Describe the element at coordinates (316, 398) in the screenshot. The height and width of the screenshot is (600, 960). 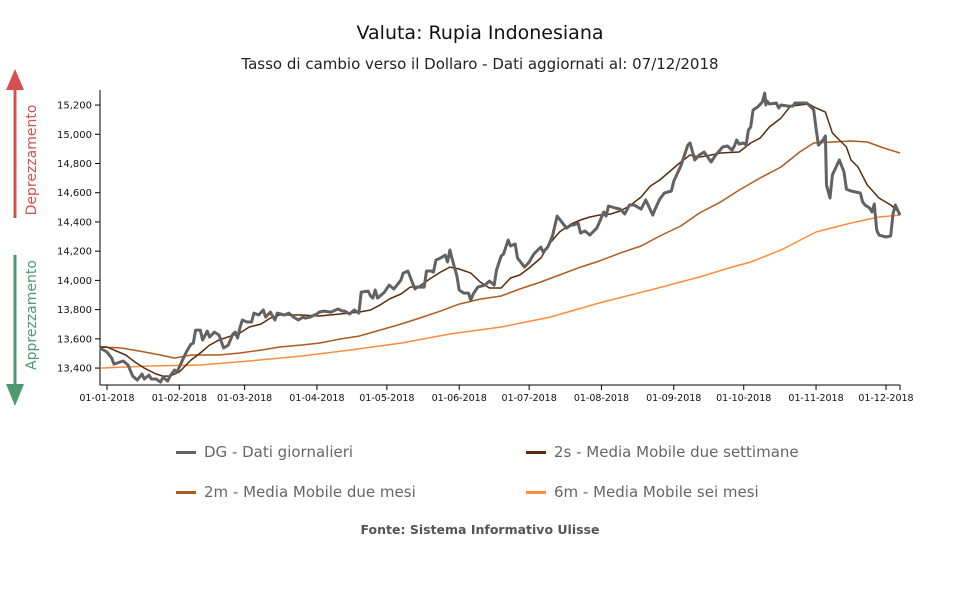
I see `x-tick-label: 01-04-2018` at that location.